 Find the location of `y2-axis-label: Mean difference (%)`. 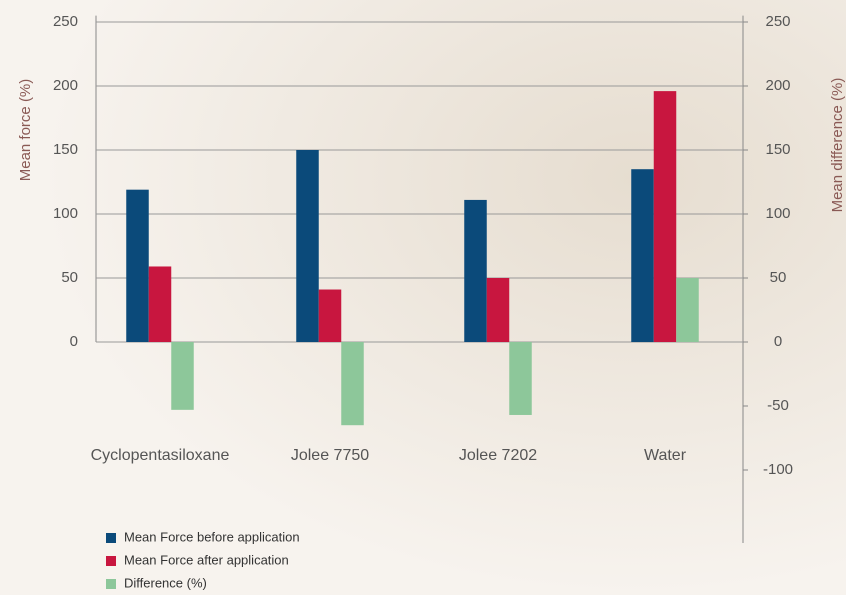

y2-axis-label: Mean difference (%) is located at coordinates (837, 145).